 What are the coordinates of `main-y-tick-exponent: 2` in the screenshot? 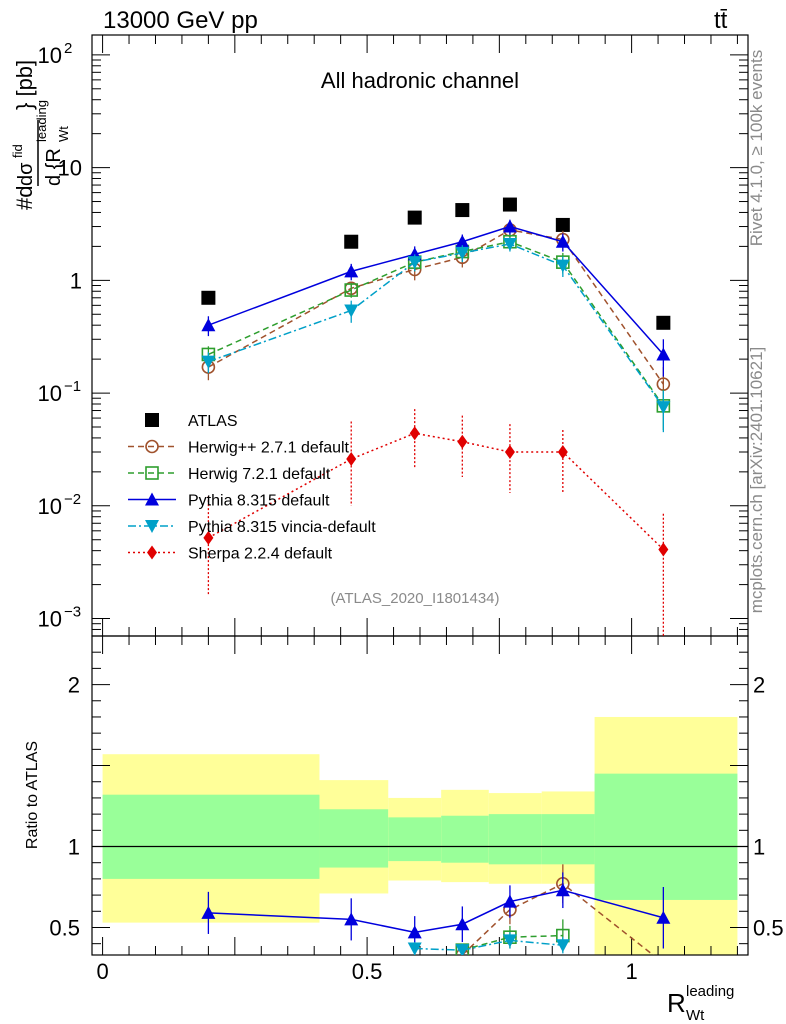 It's located at (68, 48).